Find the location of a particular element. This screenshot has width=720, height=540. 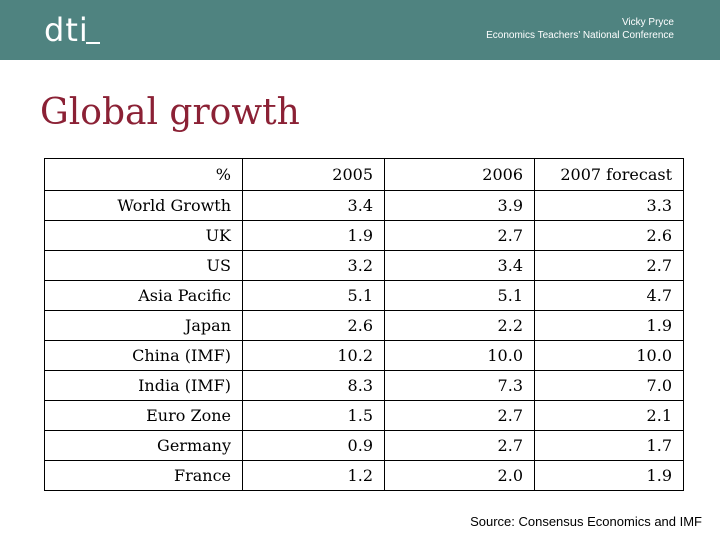

table-cell: 2.1 is located at coordinates (609, 415).